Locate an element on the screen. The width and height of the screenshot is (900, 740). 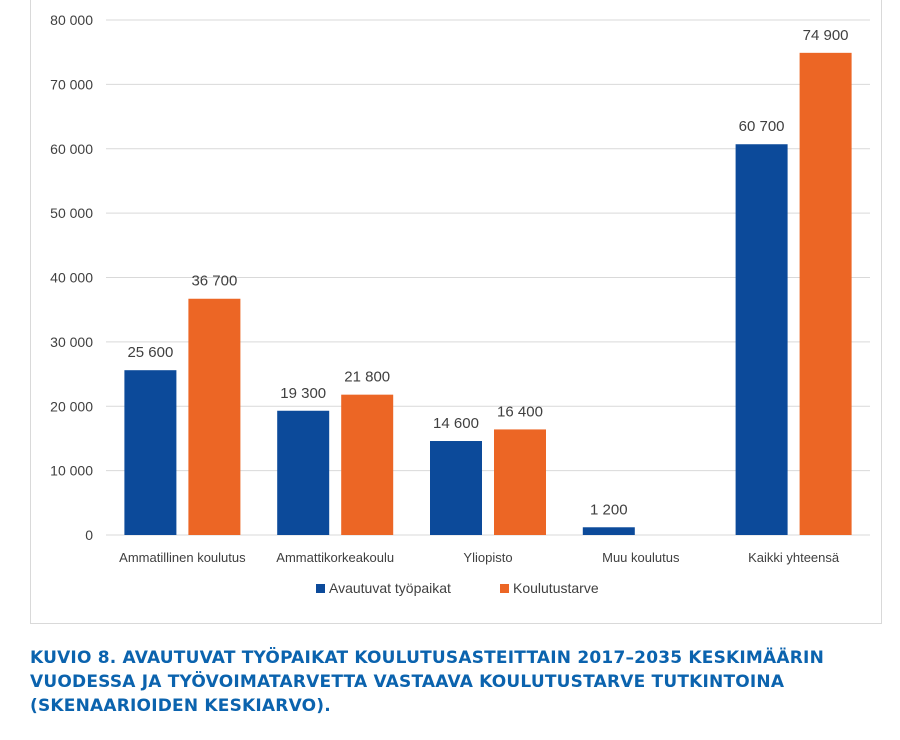
y-tick-label: 50 000 is located at coordinates (71, 213).